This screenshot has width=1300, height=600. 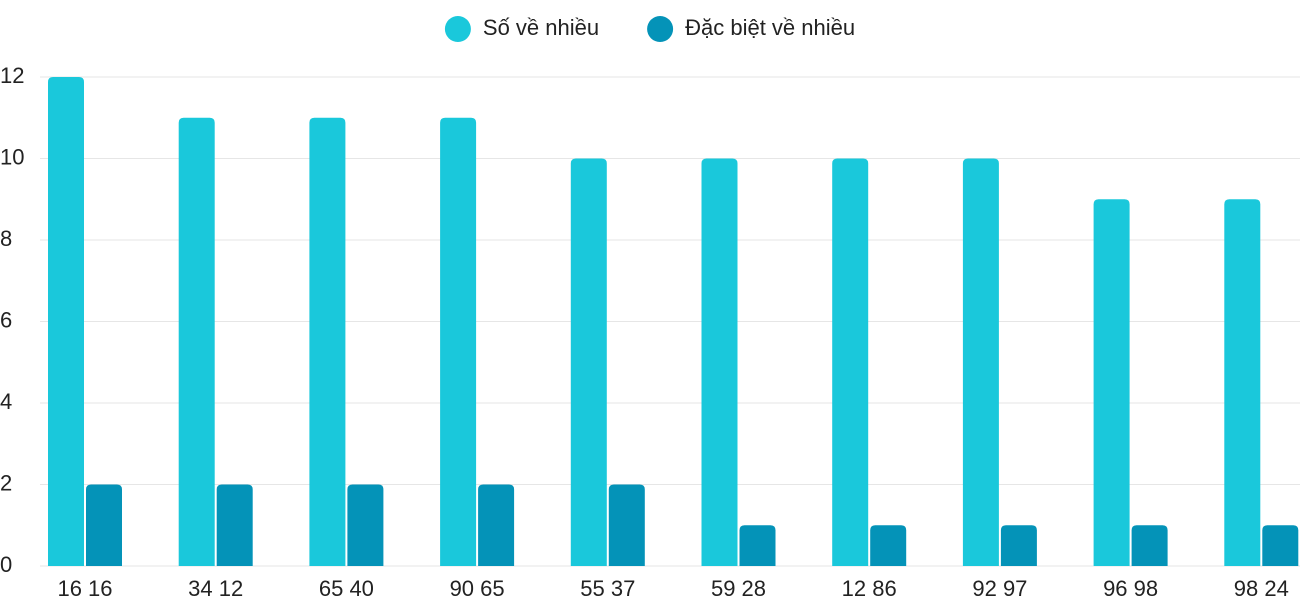 What do you see at coordinates (84, 588) in the screenshot?
I see `x-tick-label: 16 16` at bounding box center [84, 588].